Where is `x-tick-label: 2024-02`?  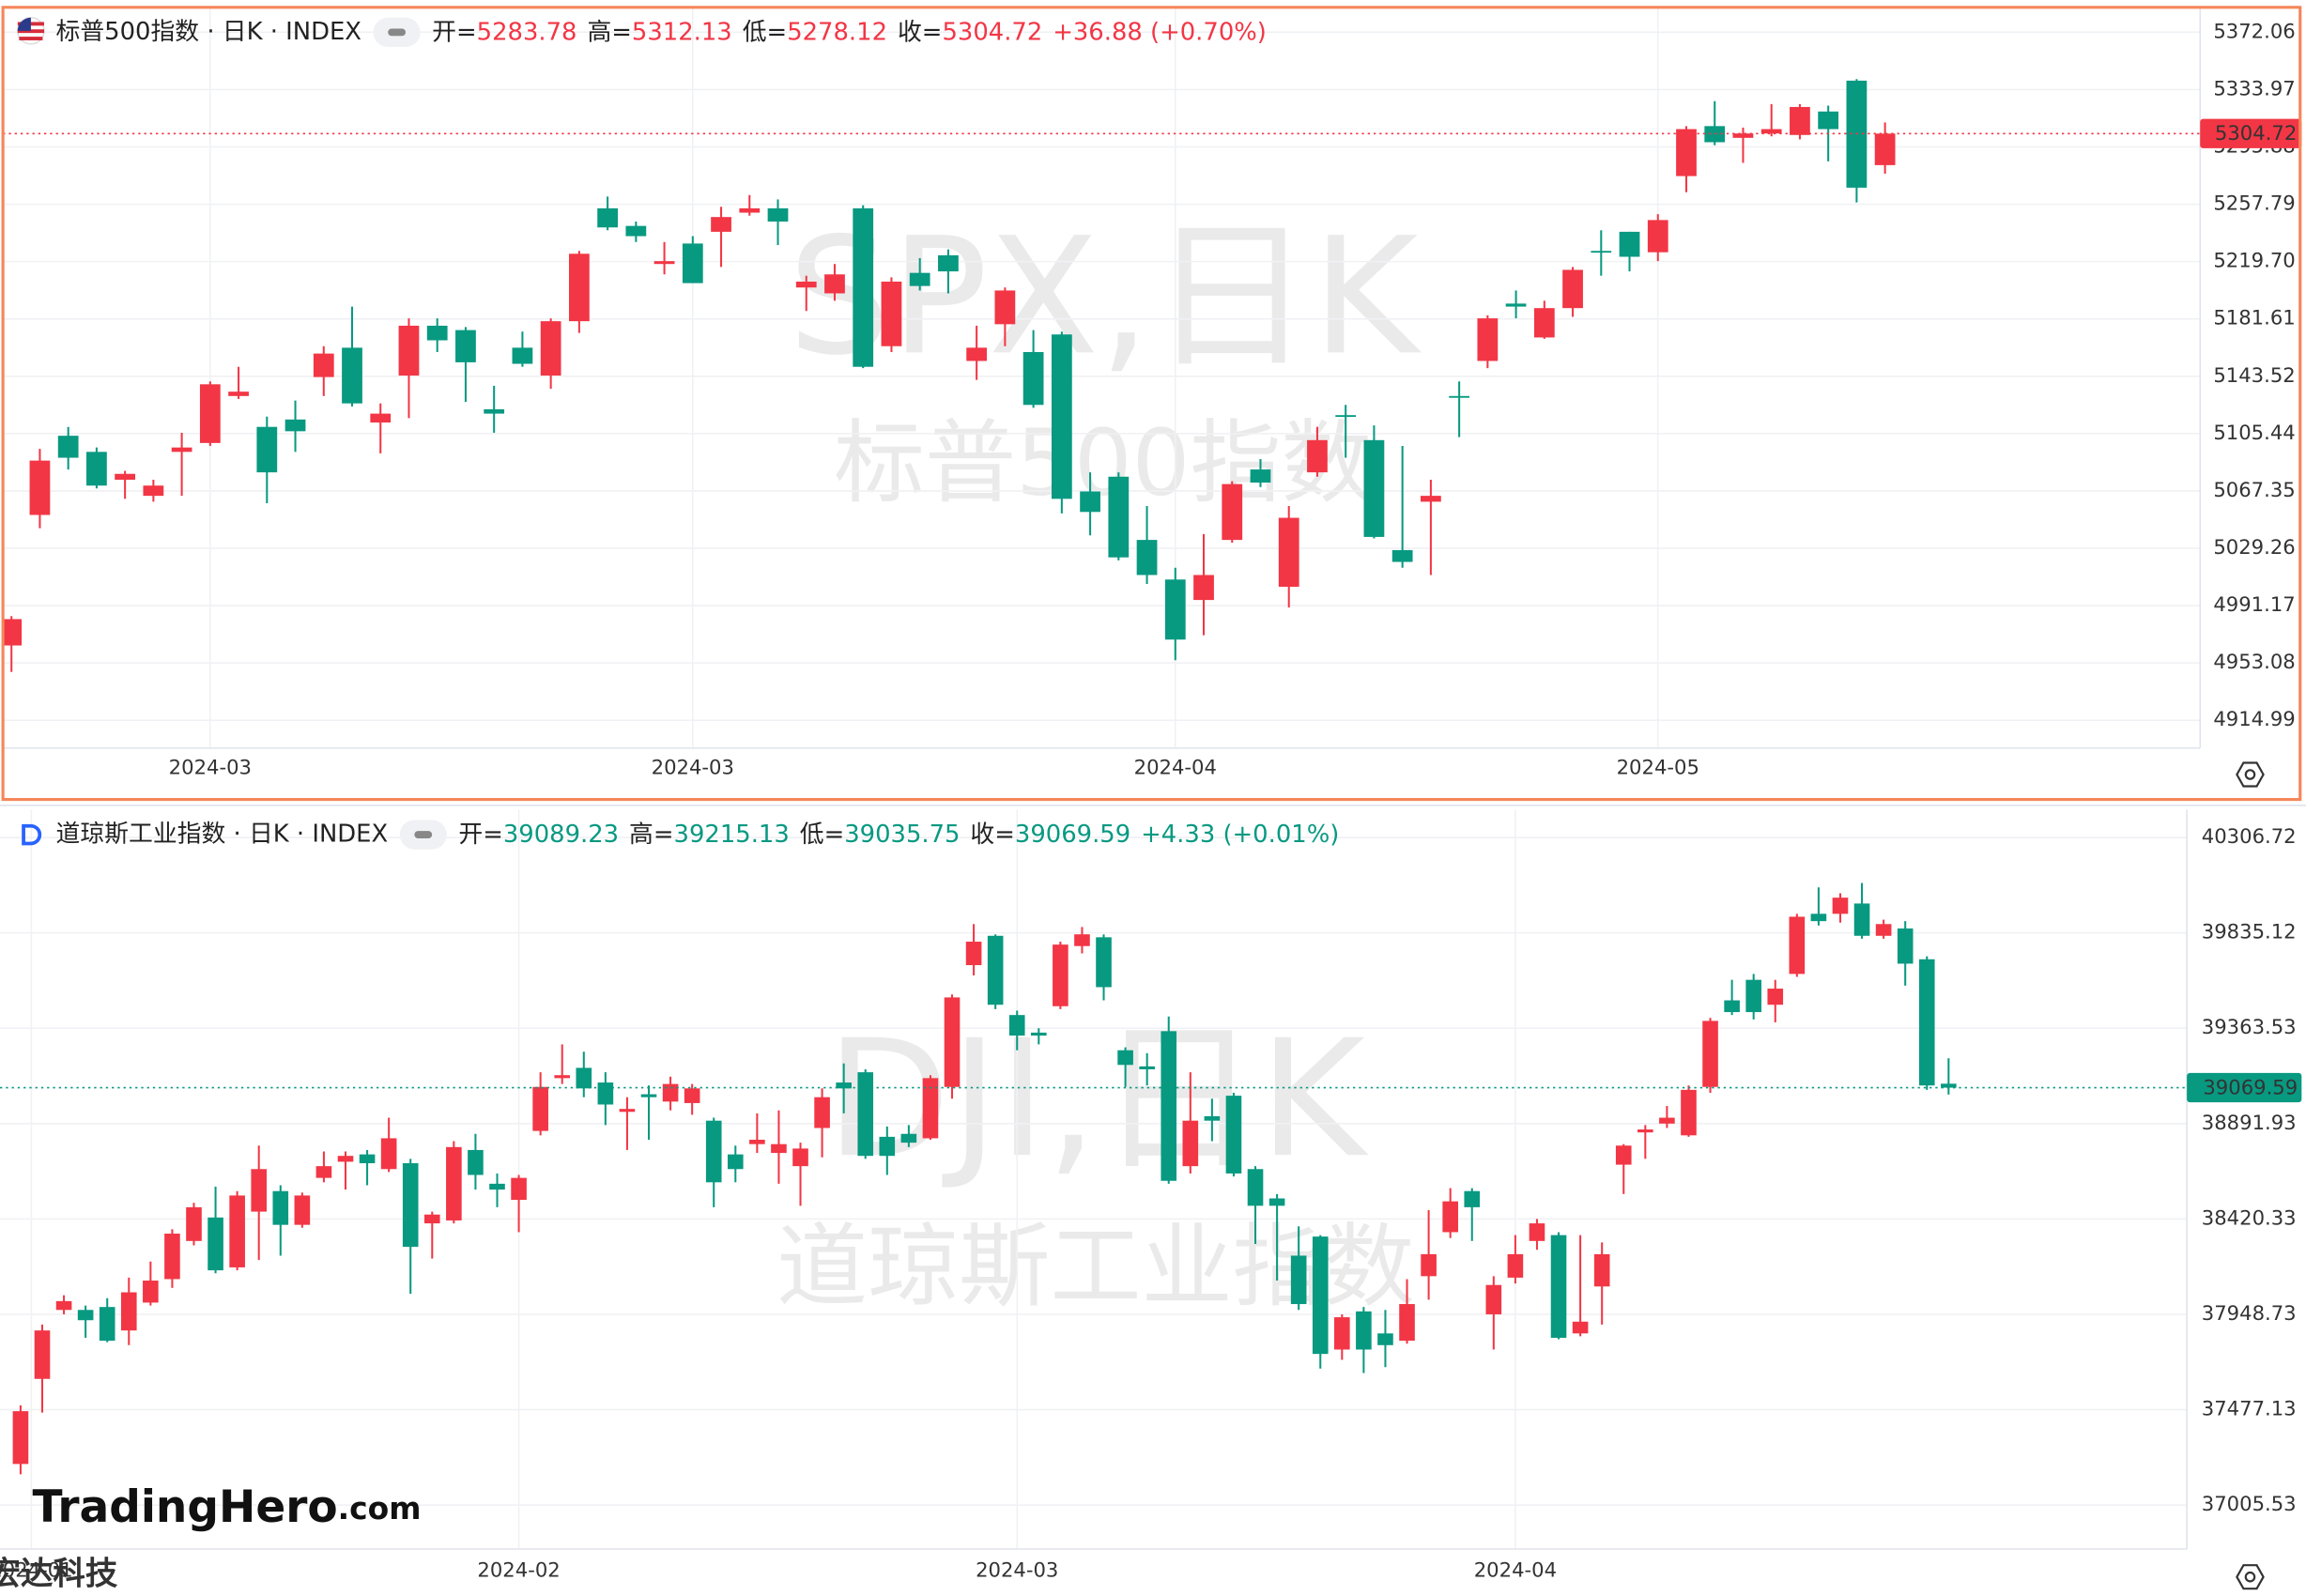
x-tick-label: 2024-02 is located at coordinates (518, 1570).